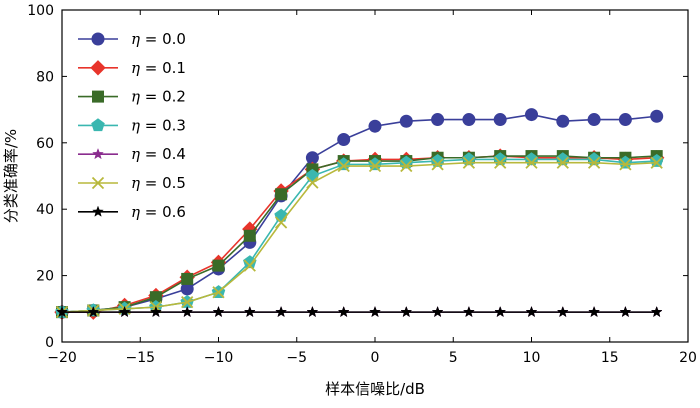 The image size is (700, 408). I want to click on x-tick-label: −5, so click(296, 358).